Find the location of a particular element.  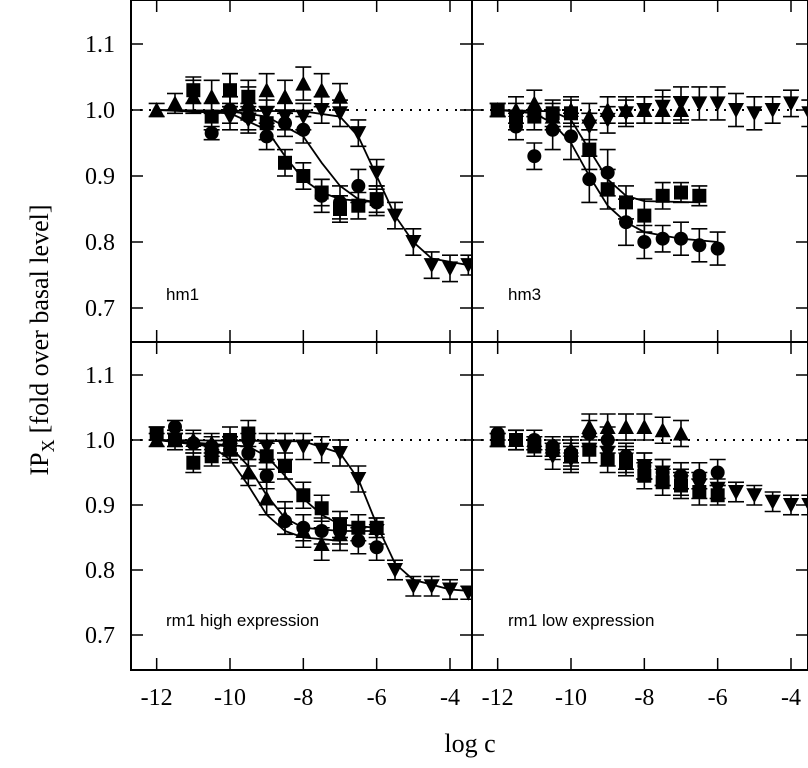

x-tick-label: -6 is located at coordinates (377, 698).